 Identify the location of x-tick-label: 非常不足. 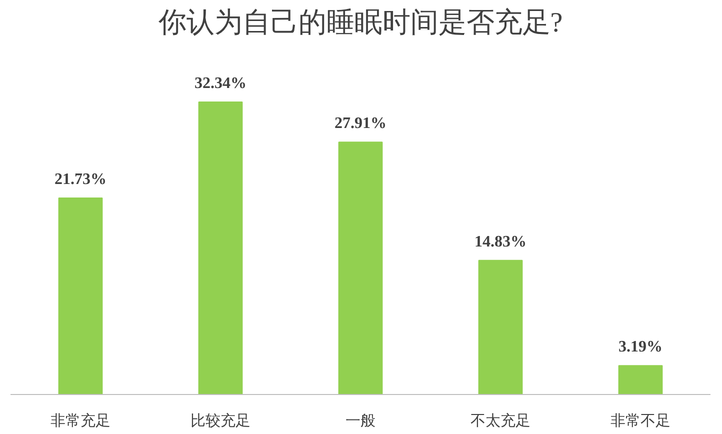
(640, 421).